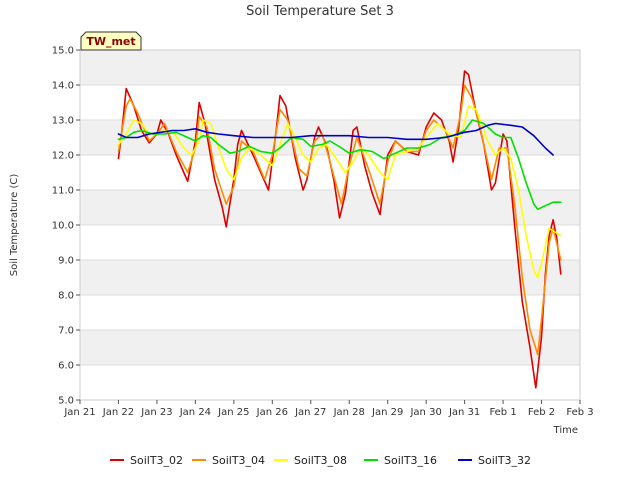  What do you see at coordinates (63, 86) in the screenshot?
I see `y-tick-label: 14.0` at bounding box center [63, 86].